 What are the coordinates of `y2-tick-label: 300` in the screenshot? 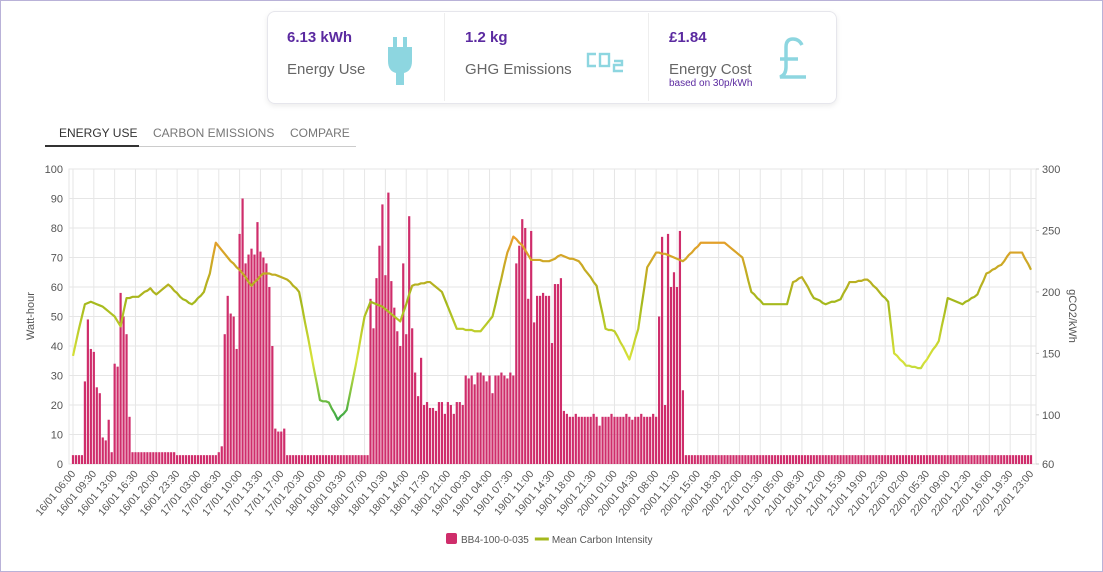 It's located at (1051, 170).